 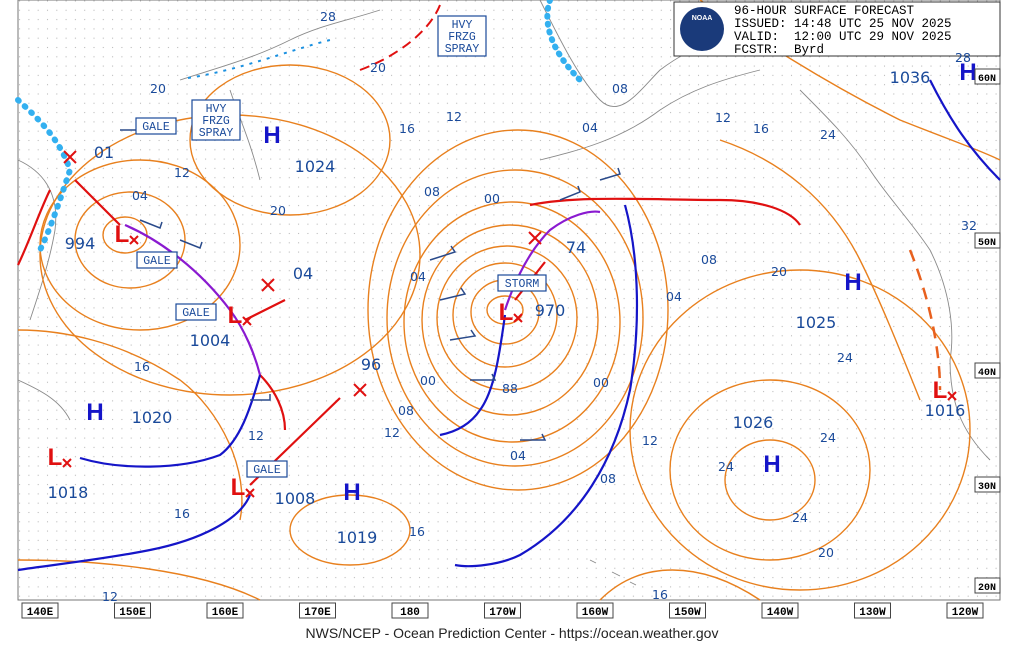 I want to click on center-pressure: 01, so click(x=104, y=152).